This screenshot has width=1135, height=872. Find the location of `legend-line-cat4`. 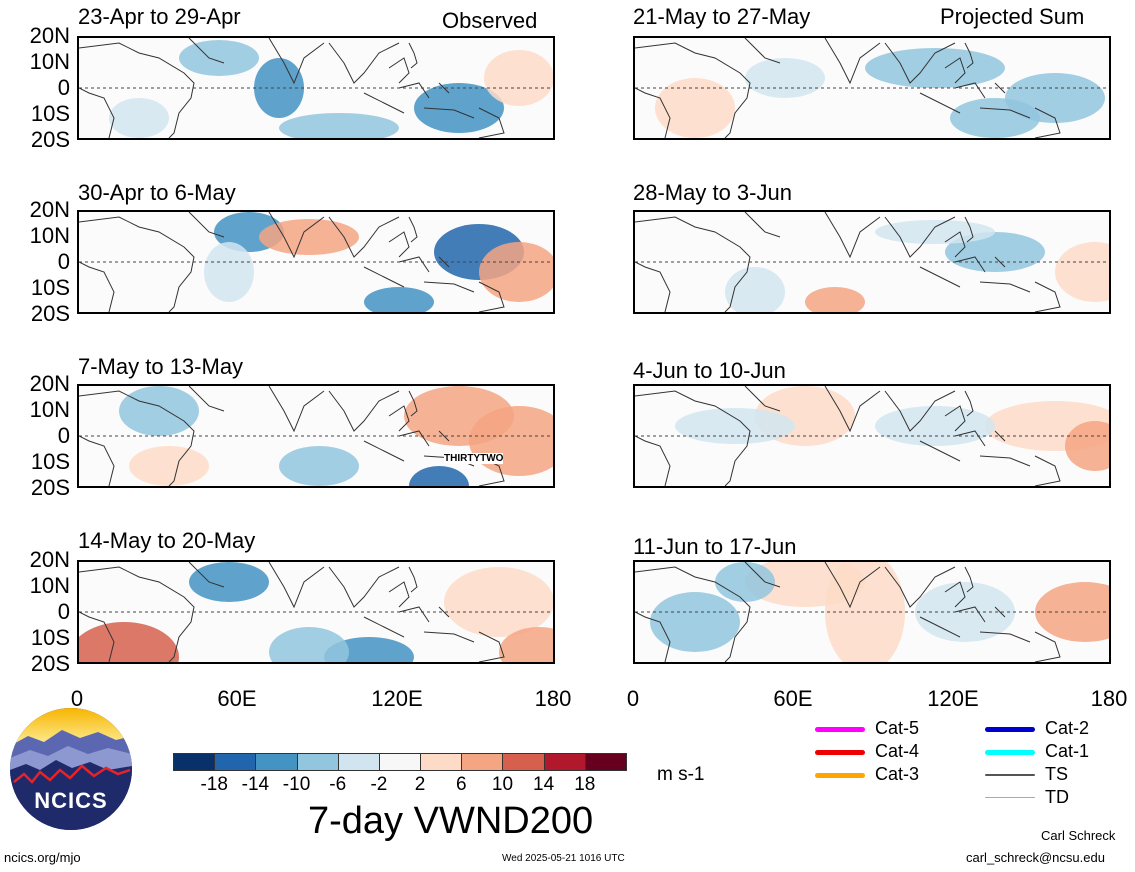

legend-line-cat4 is located at coordinates (840, 752).